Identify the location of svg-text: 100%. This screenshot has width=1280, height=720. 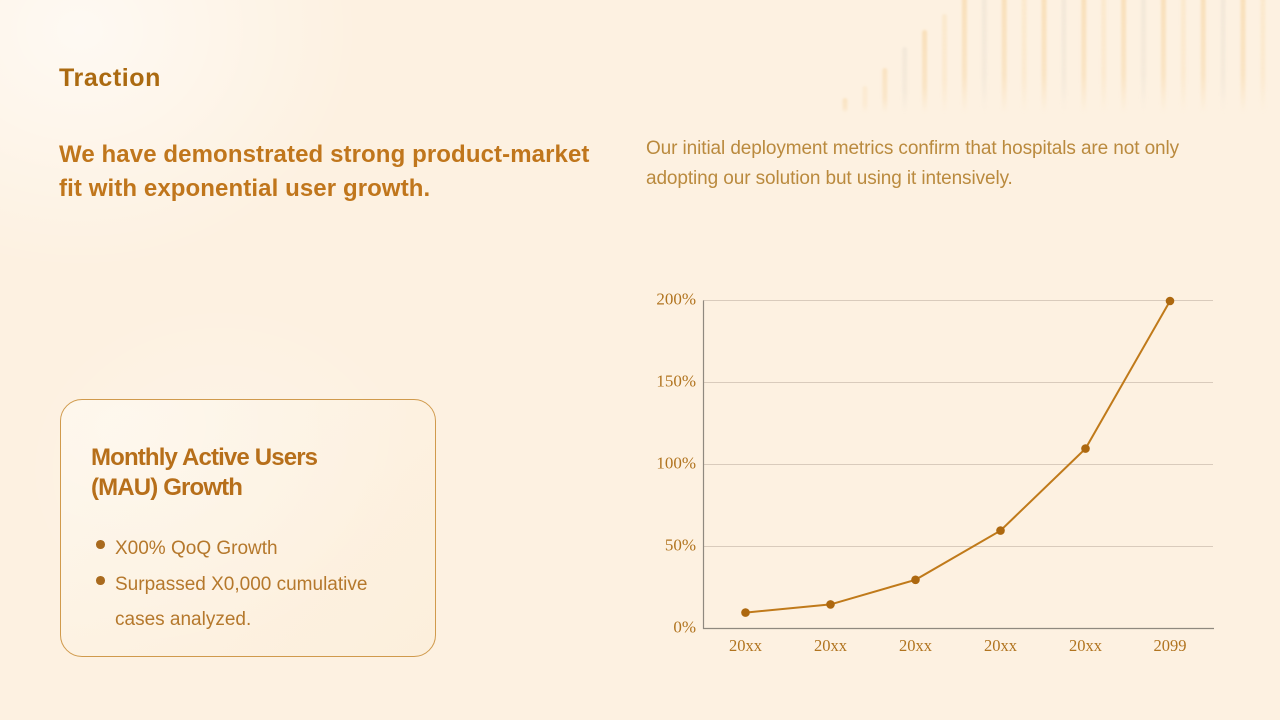
(676, 463).